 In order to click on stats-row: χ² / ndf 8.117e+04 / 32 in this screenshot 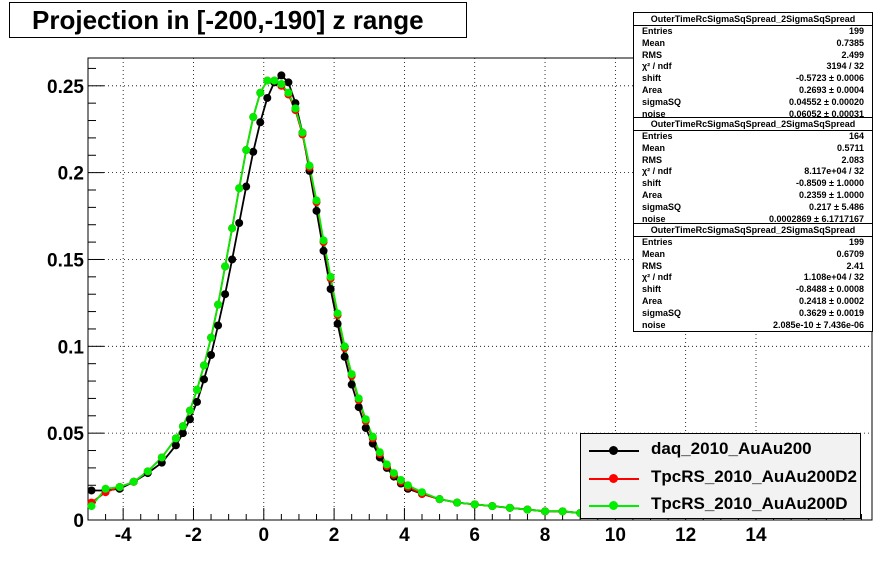, I will do `click(753, 172)`.